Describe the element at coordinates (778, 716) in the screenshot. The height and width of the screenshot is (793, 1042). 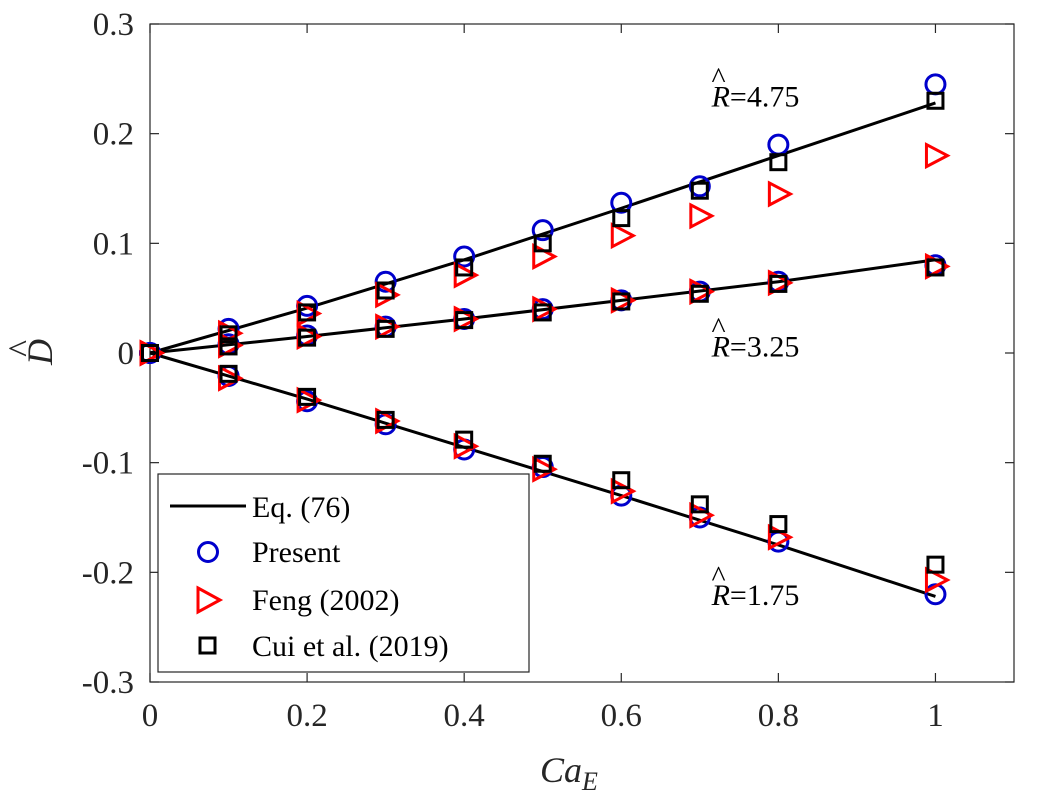
I see `x-tick-label: 0.8` at that location.